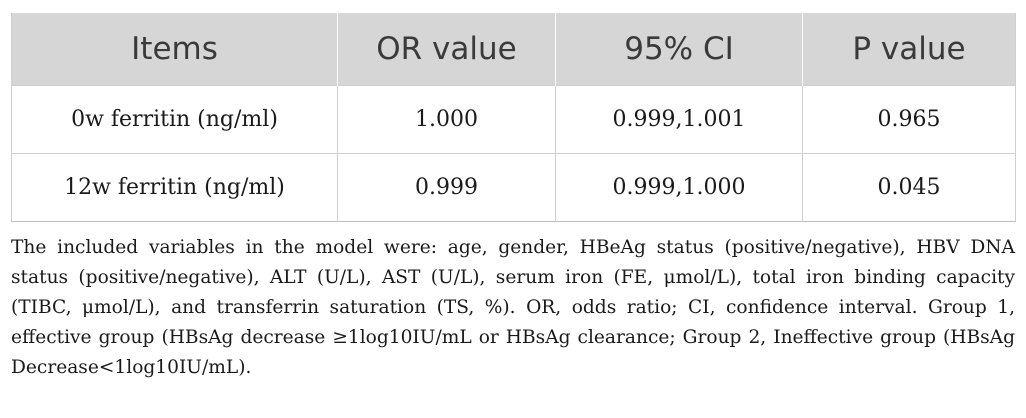  What do you see at coordinates (909, 187) in the screenshot?
I see `cell-p-value: 0.045` at bounding box center [909, 187].